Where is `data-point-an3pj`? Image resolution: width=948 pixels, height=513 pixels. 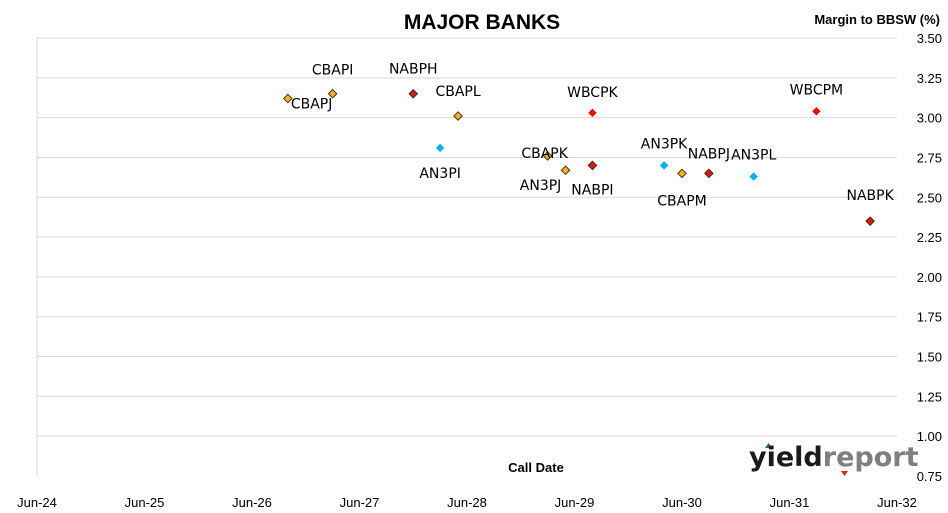
data-point-an3pj is located at coordinates (565, 170).